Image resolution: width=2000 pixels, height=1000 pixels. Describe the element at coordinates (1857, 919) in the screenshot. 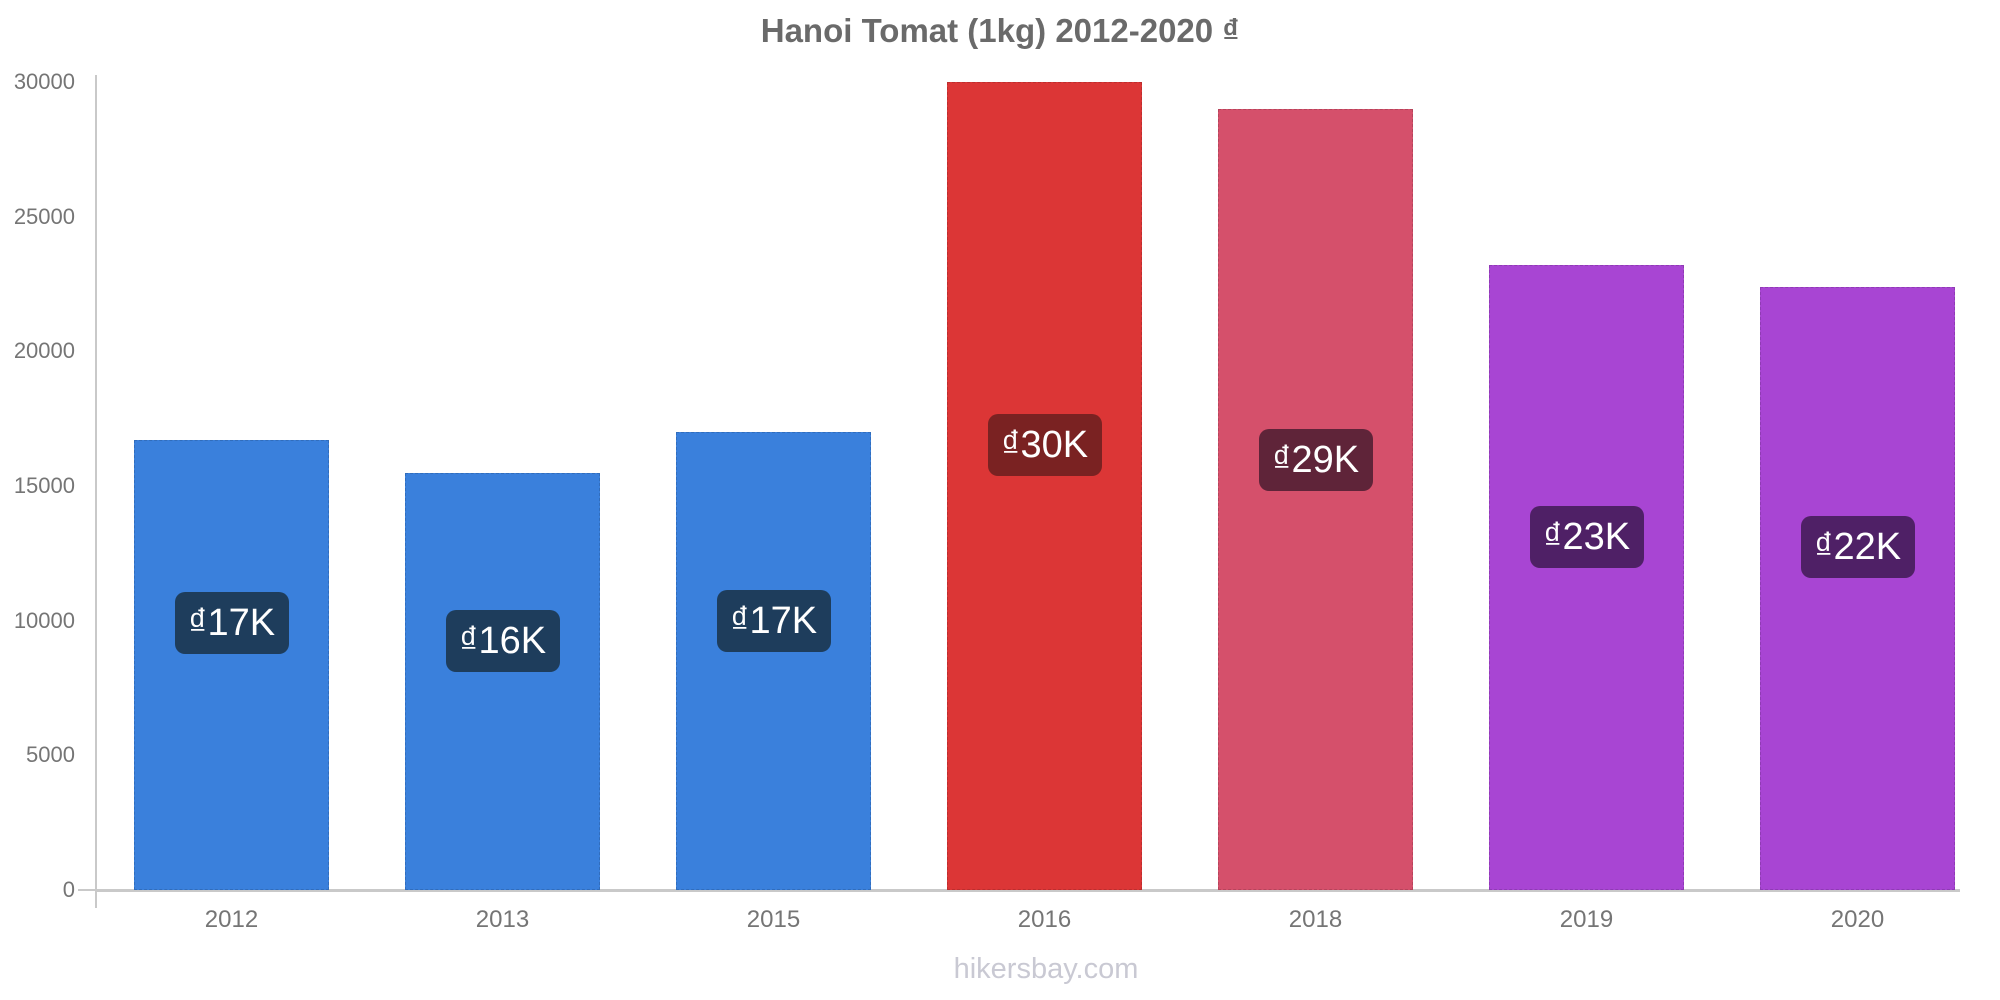

I see `x-tick-label-2020: 2020` at that location.